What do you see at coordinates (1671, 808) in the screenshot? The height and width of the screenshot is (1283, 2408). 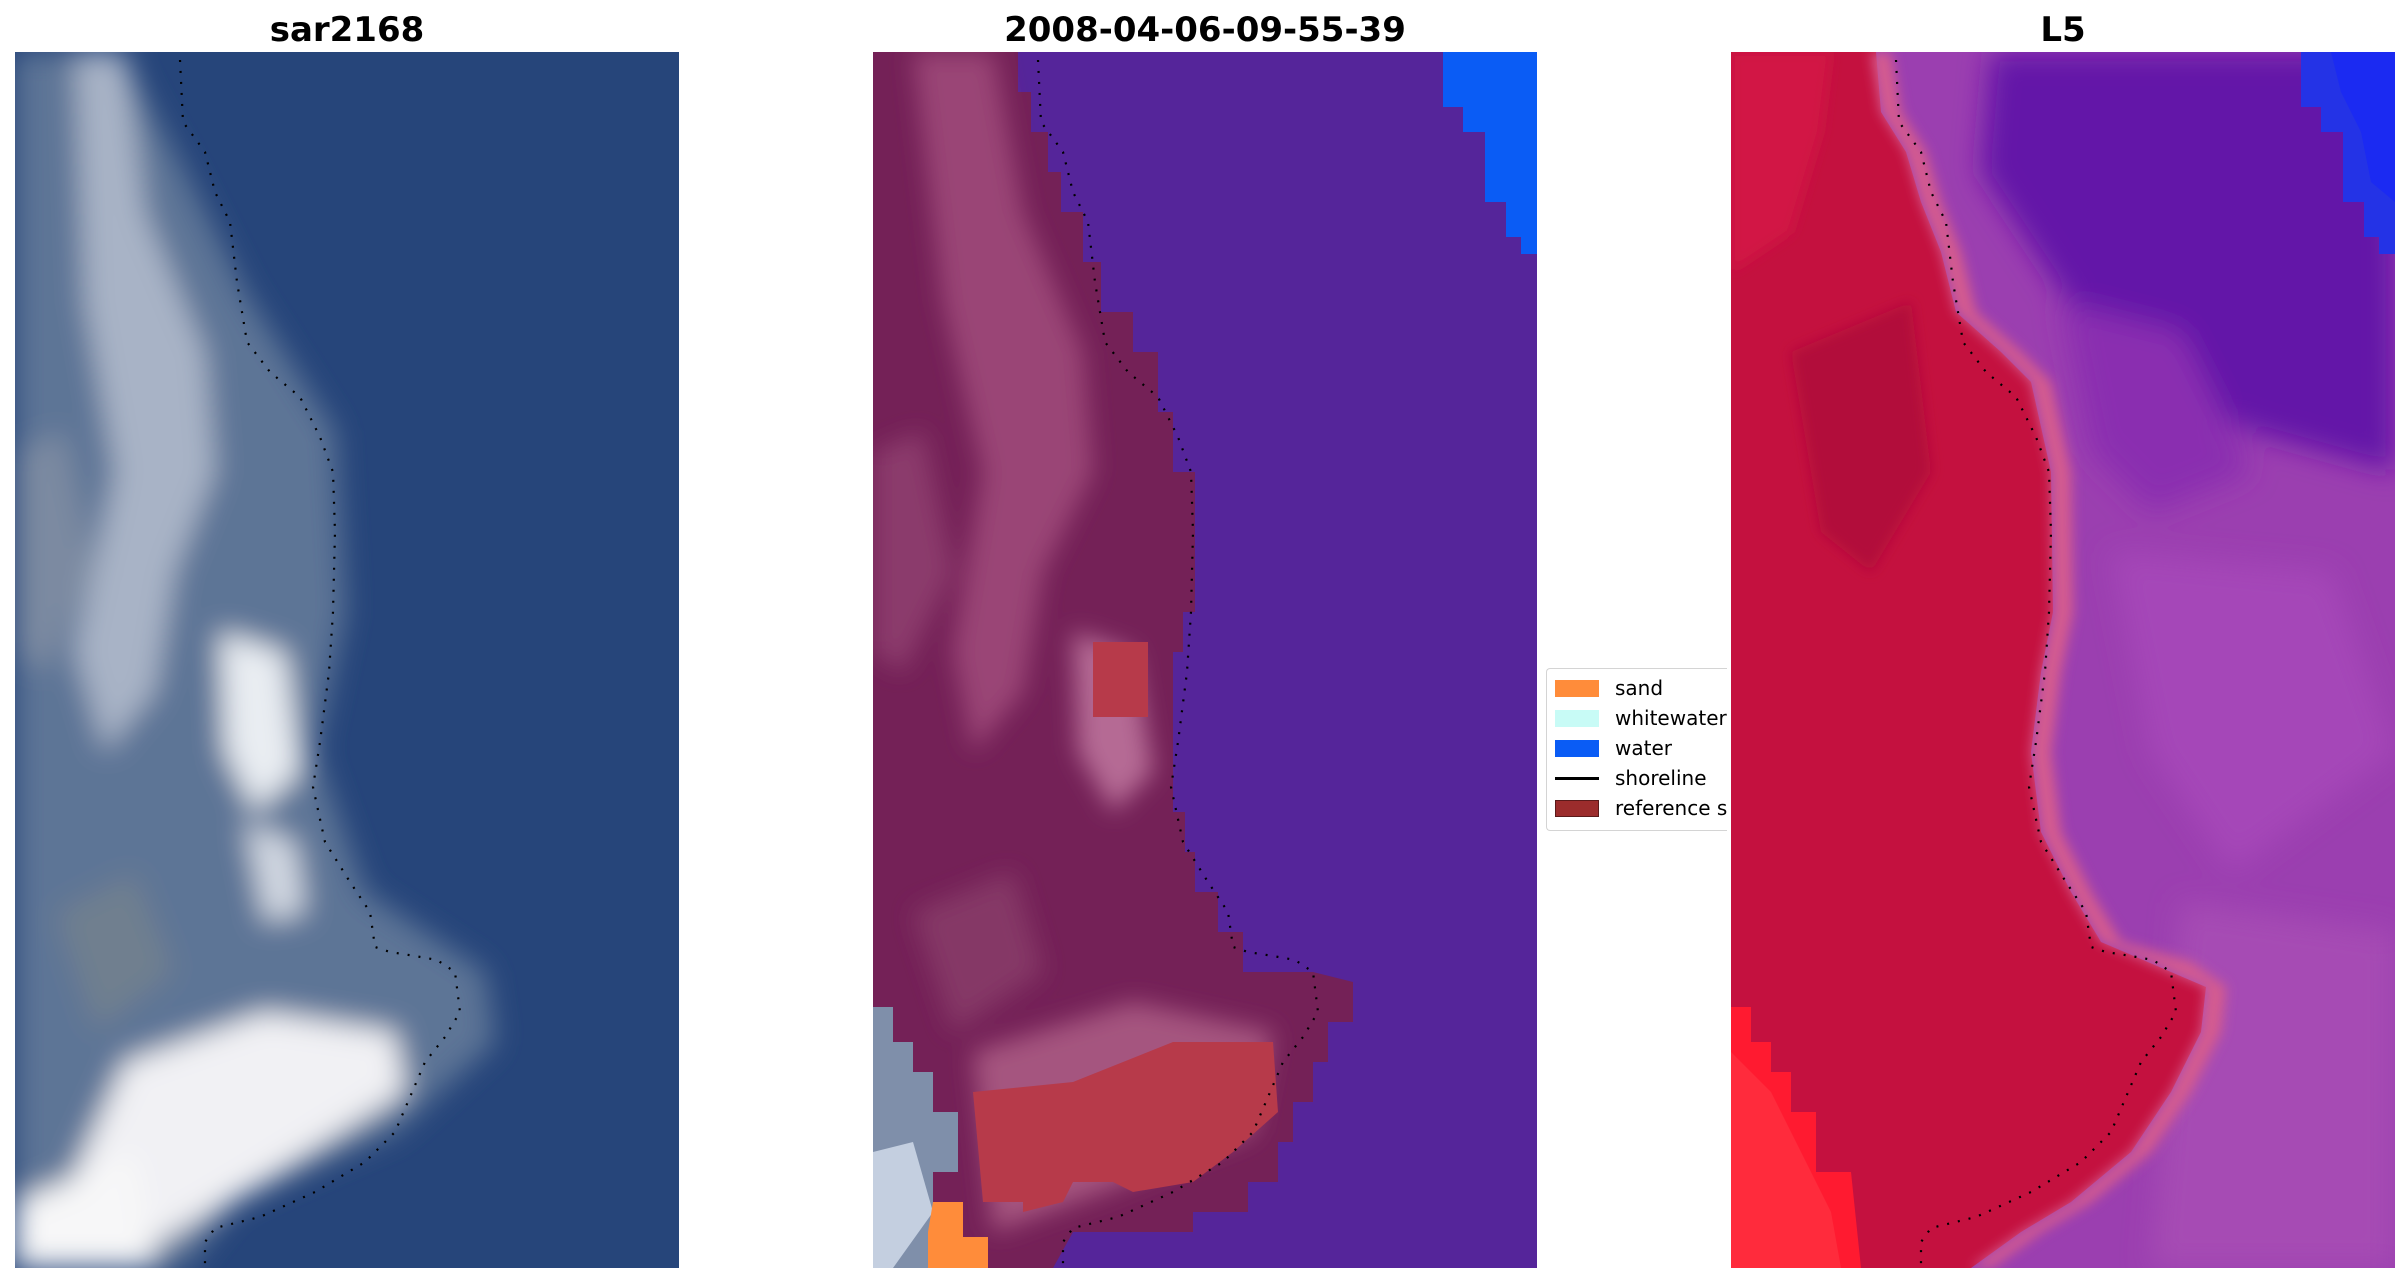 I see `legend-label: reference s` at bounding box center [1671, 808].